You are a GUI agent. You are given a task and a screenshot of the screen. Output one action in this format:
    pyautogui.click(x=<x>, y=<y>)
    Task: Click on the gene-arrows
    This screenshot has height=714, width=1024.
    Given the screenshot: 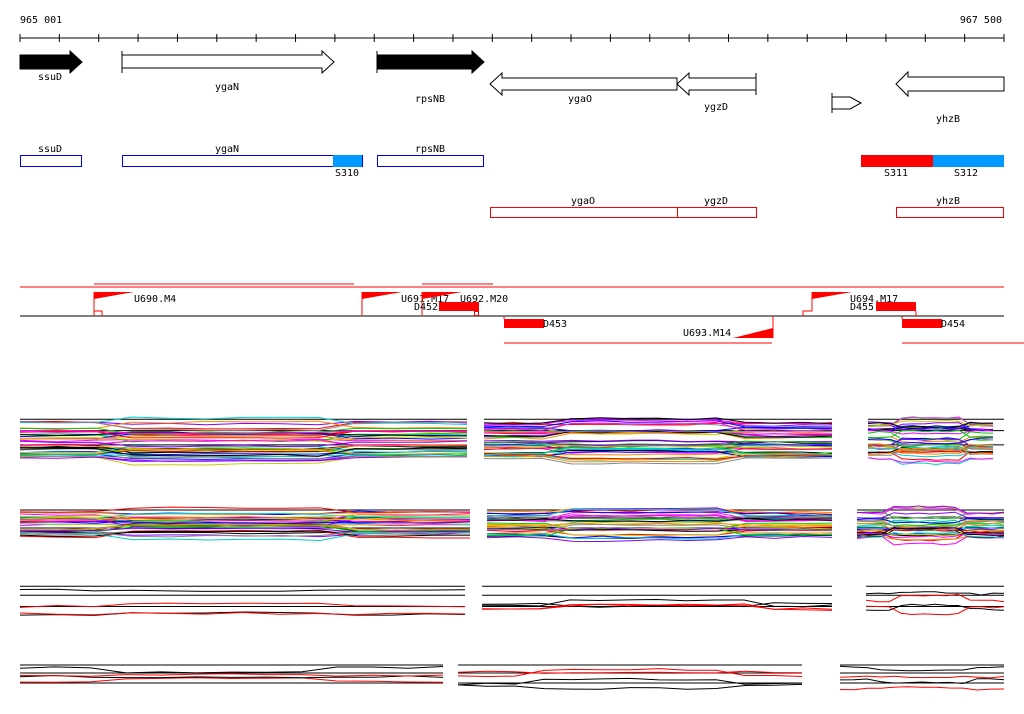 What is the action you would take?
    pyautogui.click(x=512, y=81)
    